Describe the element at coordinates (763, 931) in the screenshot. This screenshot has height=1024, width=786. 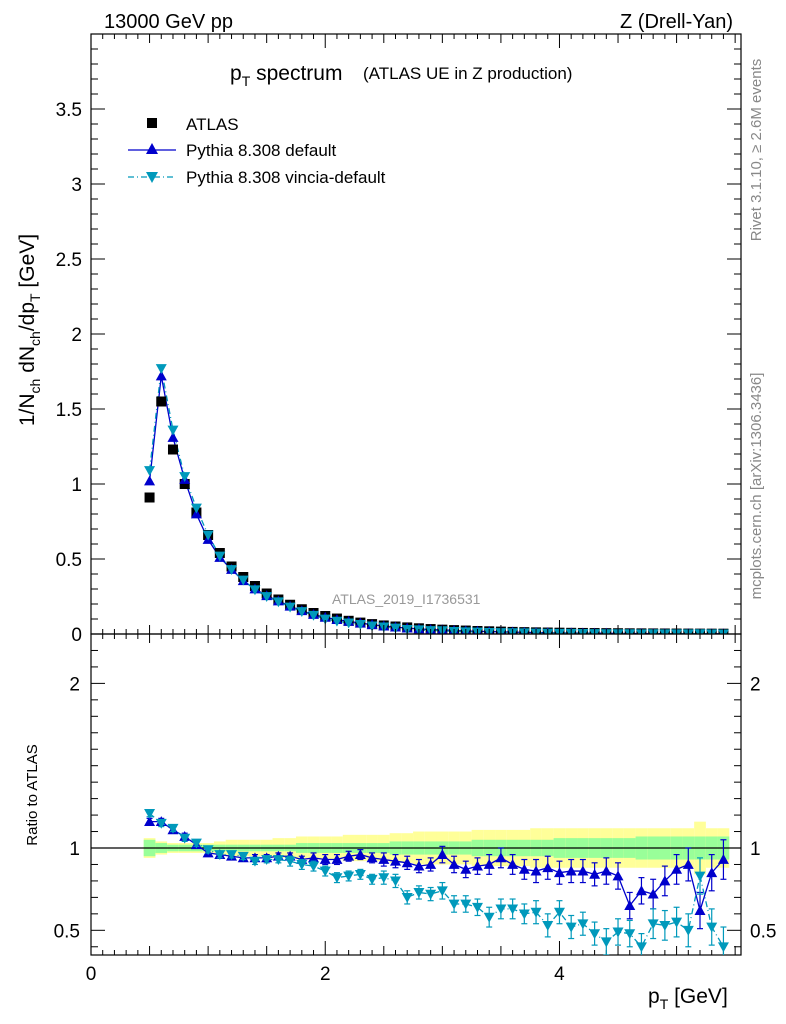
I see `y-tick-label-right: 0.5` at that location.